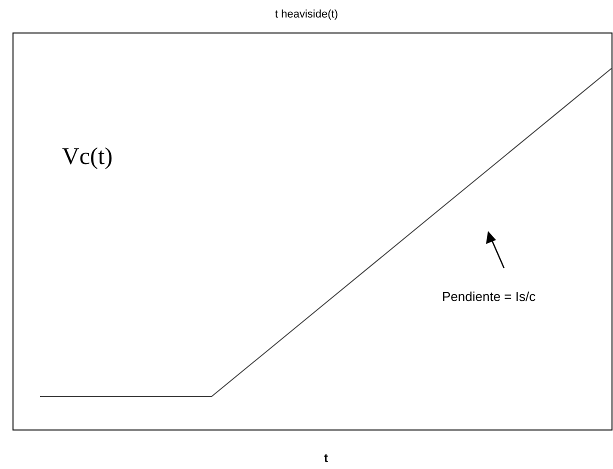 This screenshot has height=469, width=613. I want to click on chart-title: t heaviside(t), so click(306, 14).